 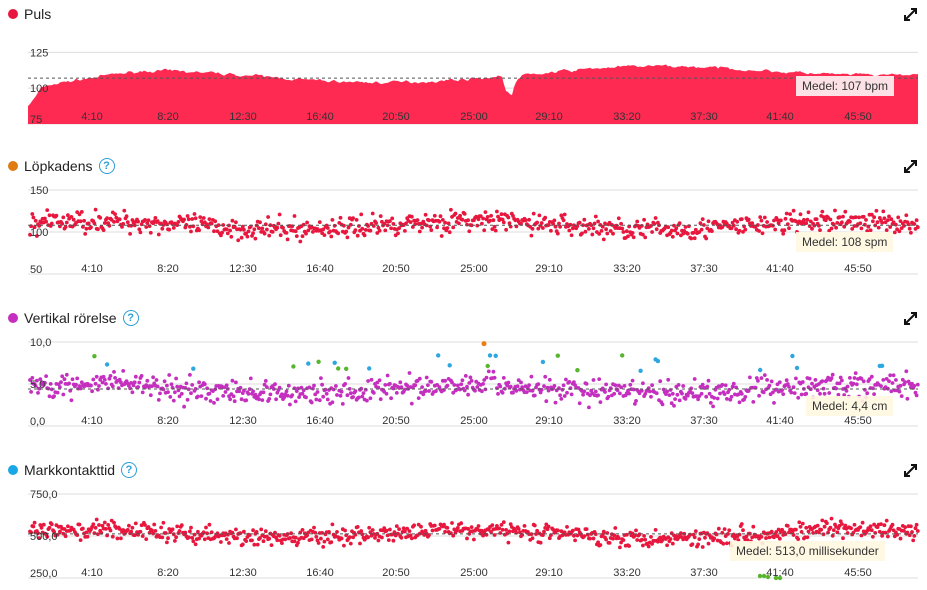 What do you see at coordinates (474, 548) in the screenshot?
I see `scatter-points` at bounding box center [474, 548].